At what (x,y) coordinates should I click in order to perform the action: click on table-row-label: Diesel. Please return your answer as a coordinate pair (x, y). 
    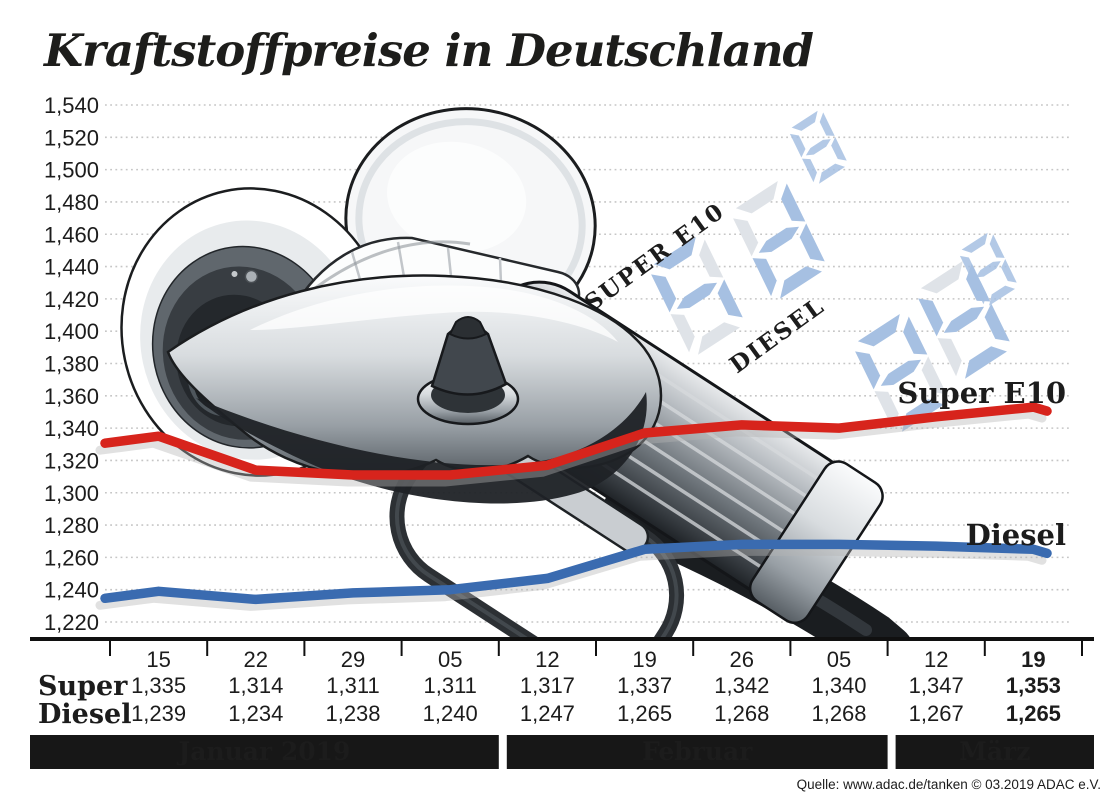
    Looking at the image, I should click on (85, 714).